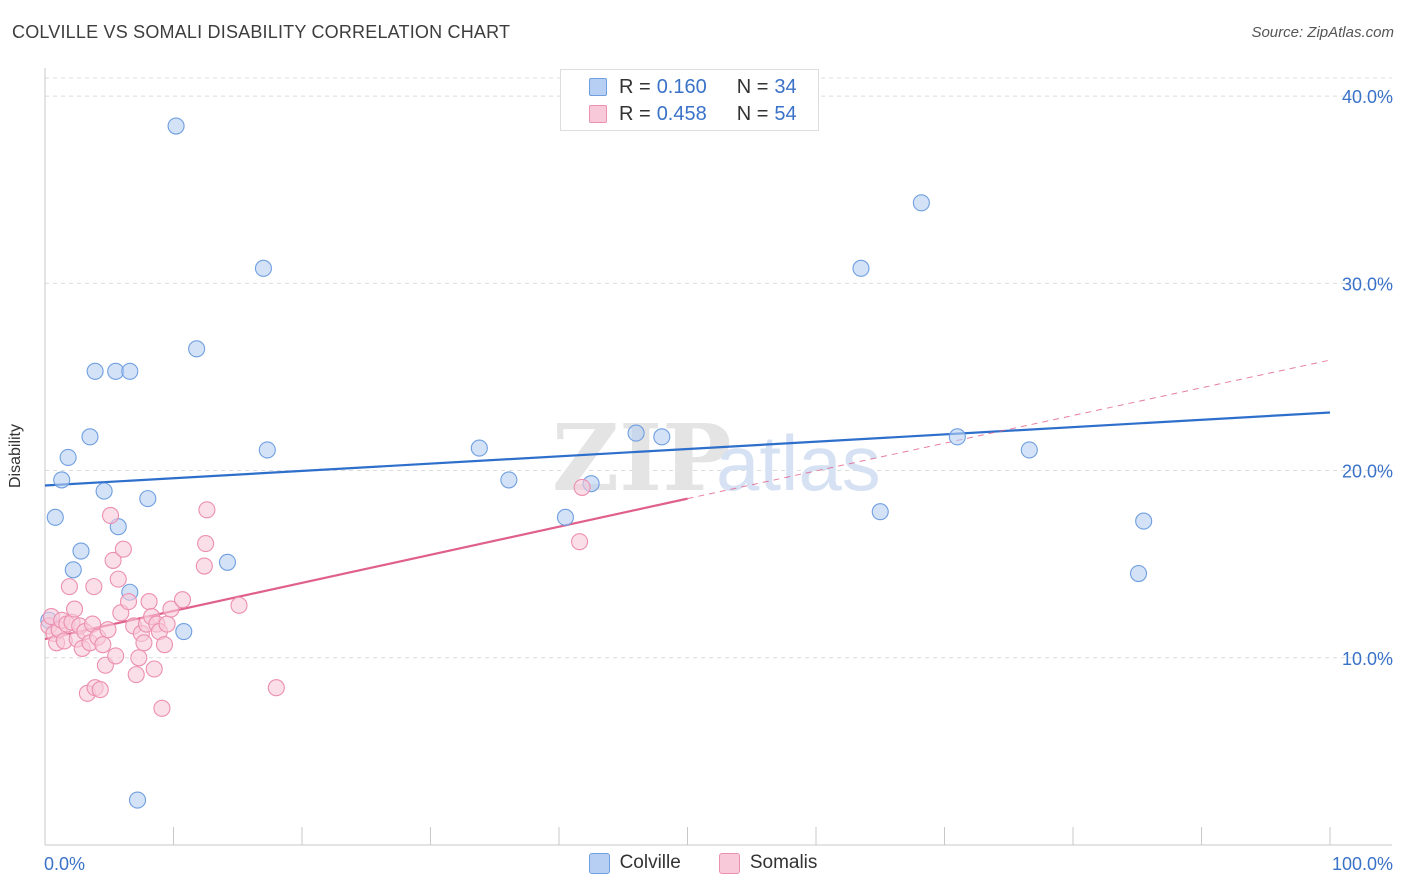  I want to click on source-credit: Source: ZipAtlas.com, so click(1322, 32).